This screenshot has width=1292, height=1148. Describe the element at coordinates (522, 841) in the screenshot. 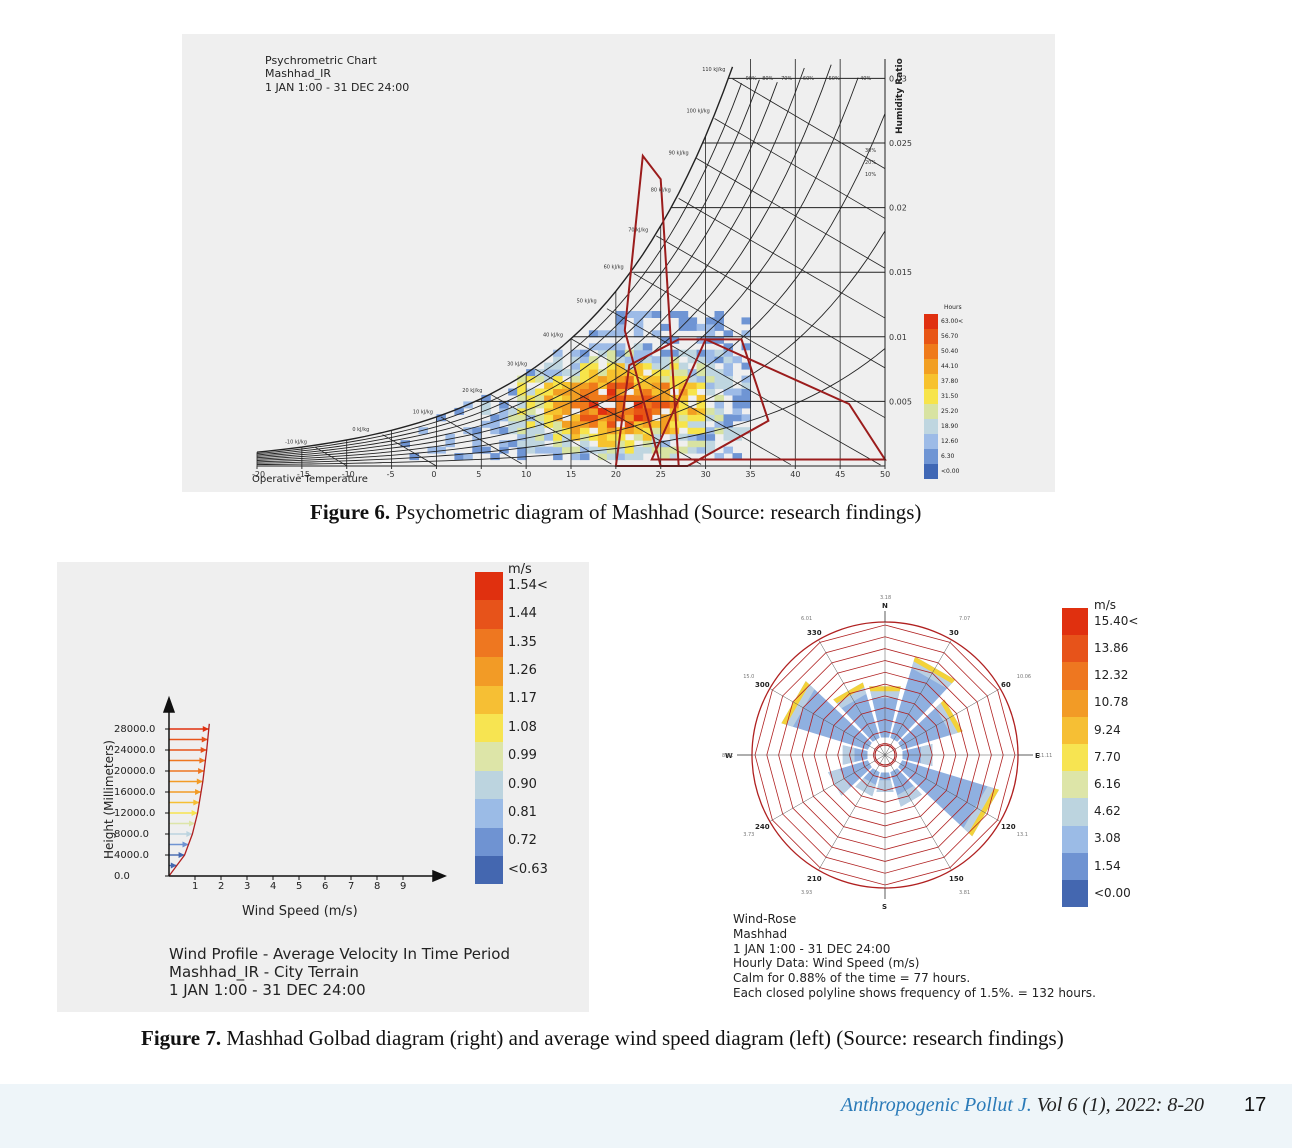

I see `wind-profile-legend-label: 0.72` at that location.